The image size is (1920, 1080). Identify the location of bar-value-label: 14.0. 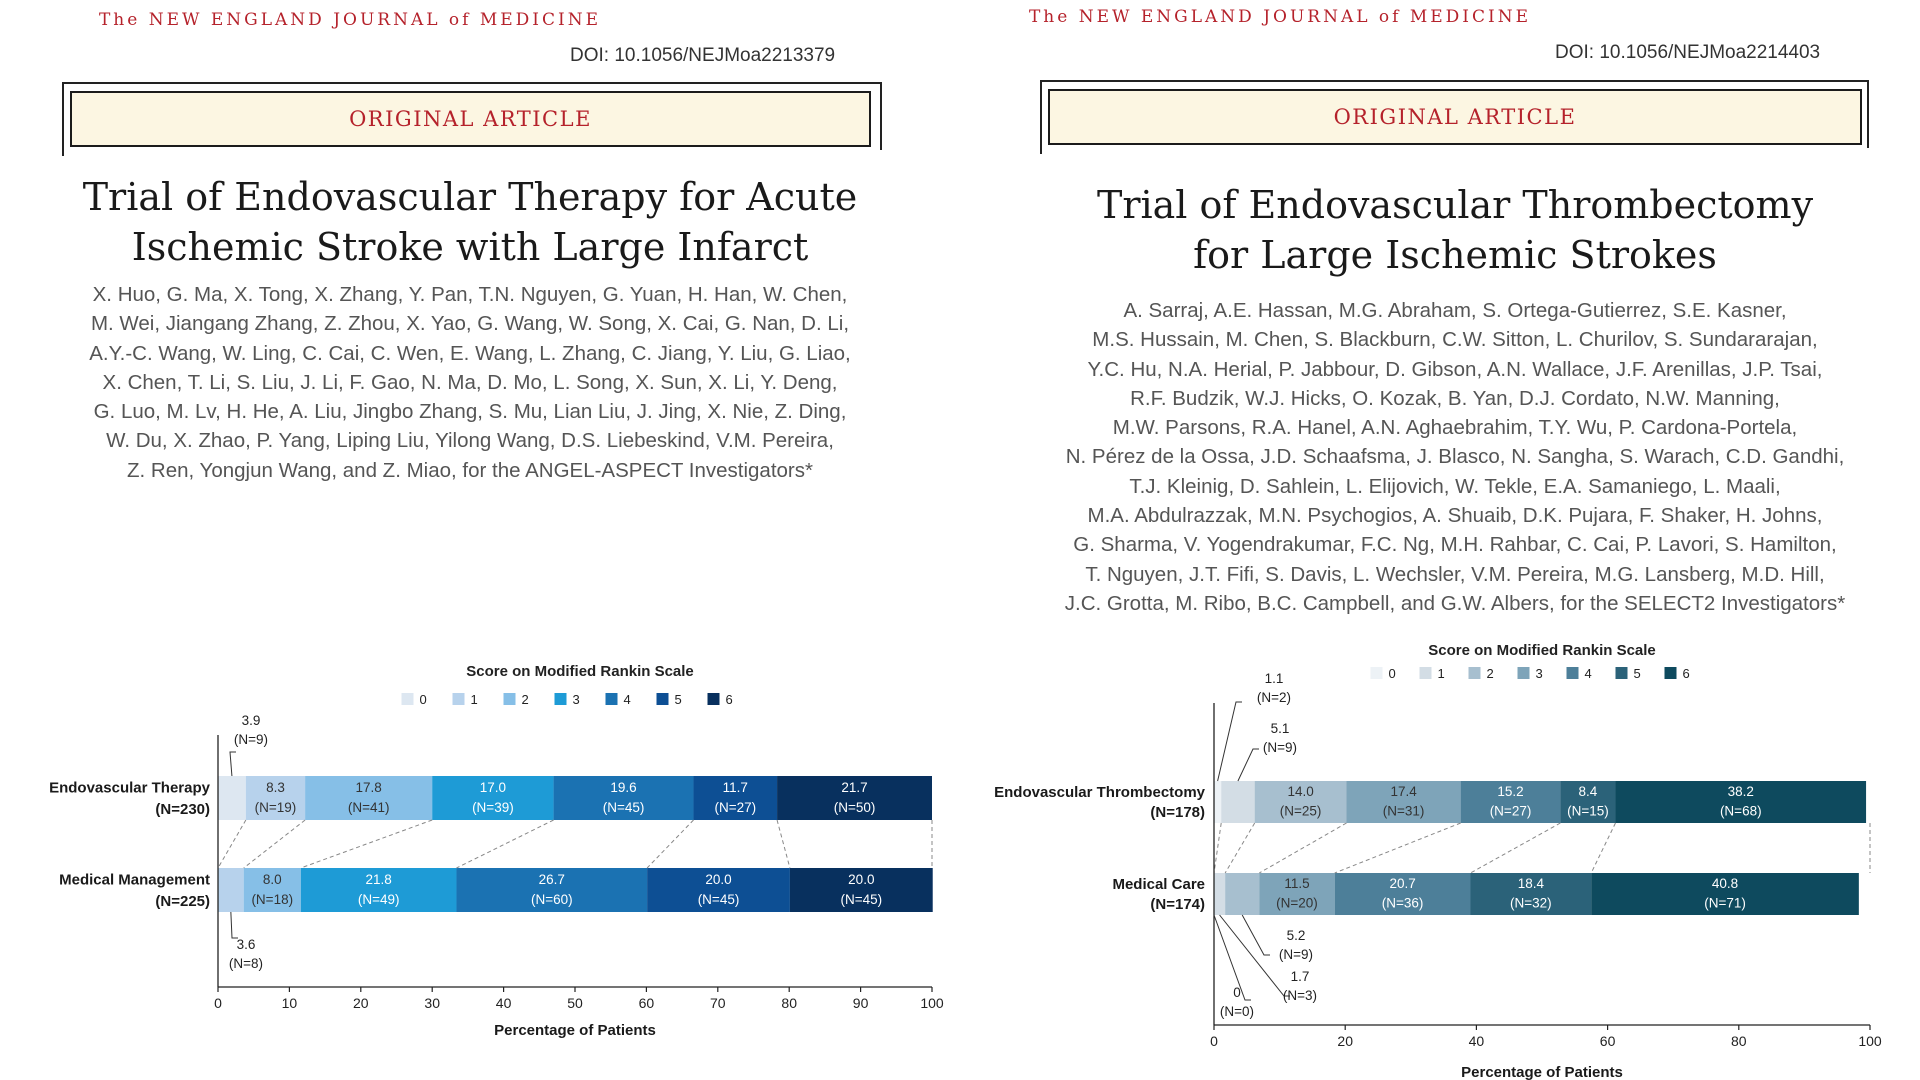
(1300, 791).